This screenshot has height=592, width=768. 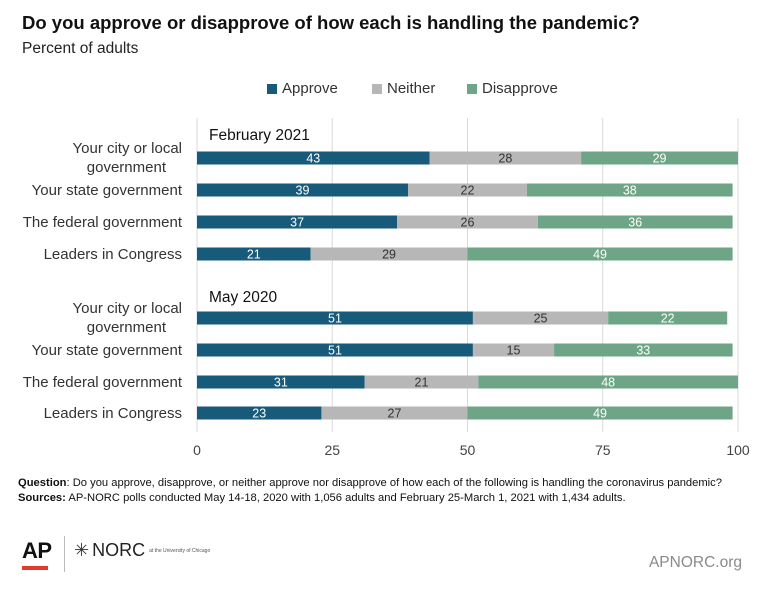 I want to click on group-title: February 2021, so click(x=259, y=135).